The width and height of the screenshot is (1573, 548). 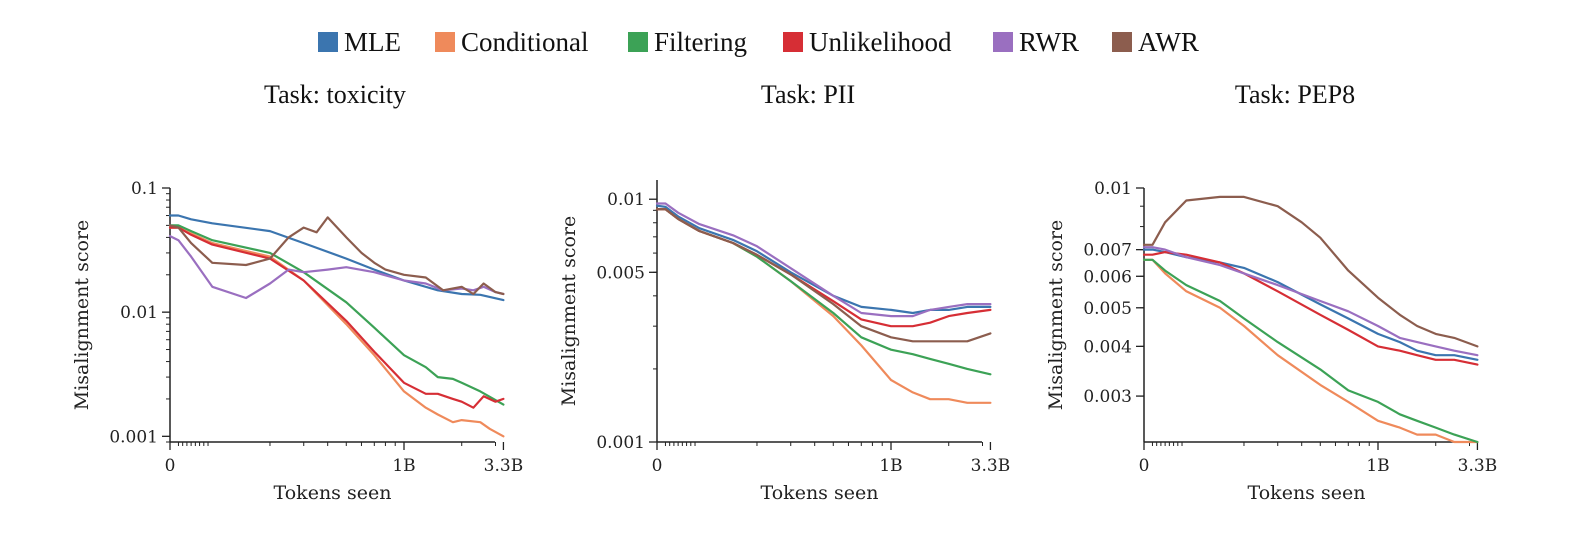 What do you see at coordinates (1168, 41) in the screenshot?
I see `legend-label: AWR` at bounding box center [1168, 41].